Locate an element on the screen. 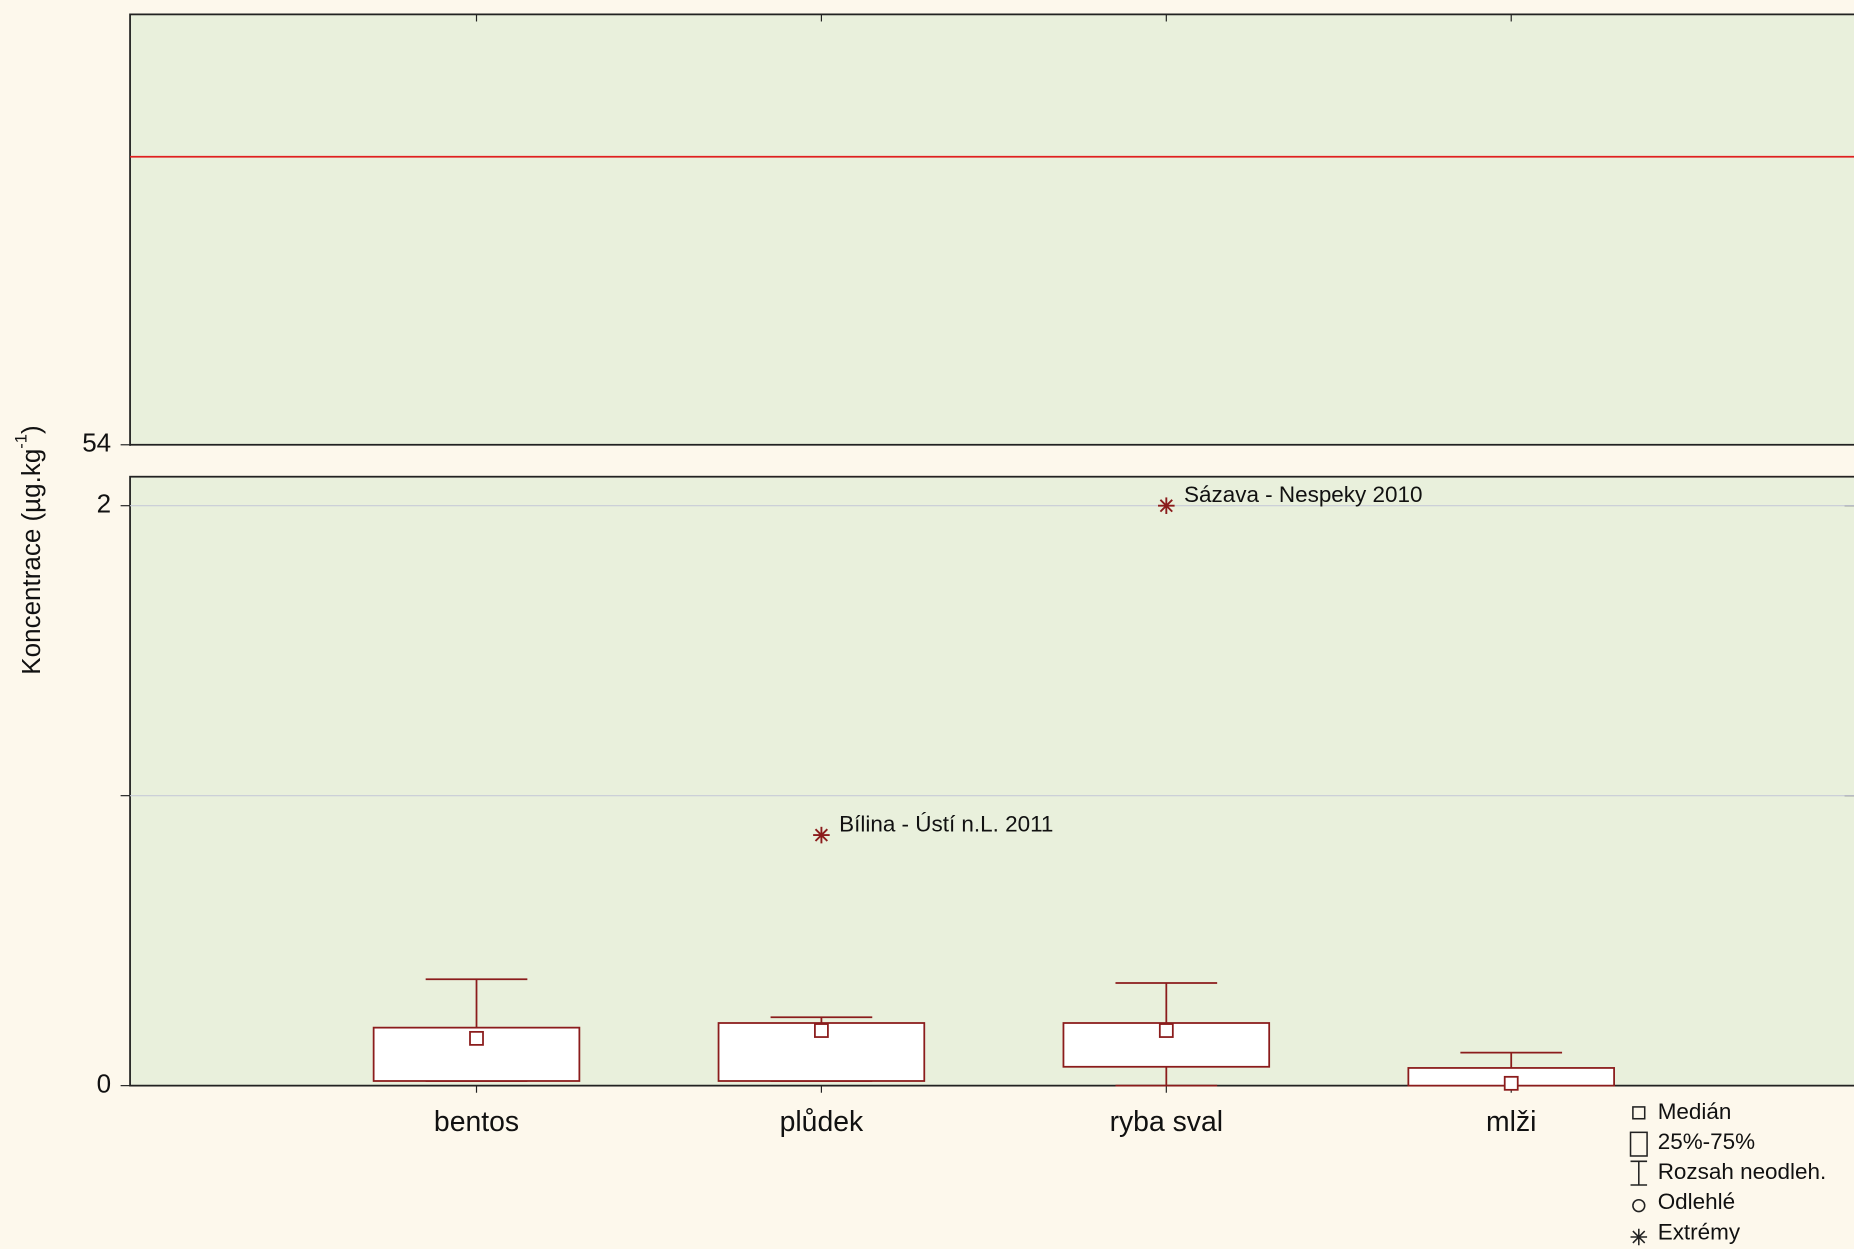 The image size is (1854, 1249). y-axis-label: Koncentrace (µg.kg-1) is located at coordinates (29, 549).